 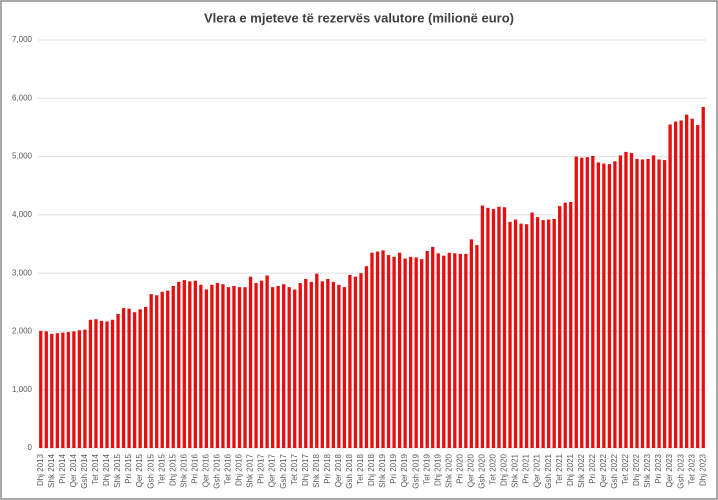 I want to click on x-tick-label: Shk 2020, so click(x=448, y=470).